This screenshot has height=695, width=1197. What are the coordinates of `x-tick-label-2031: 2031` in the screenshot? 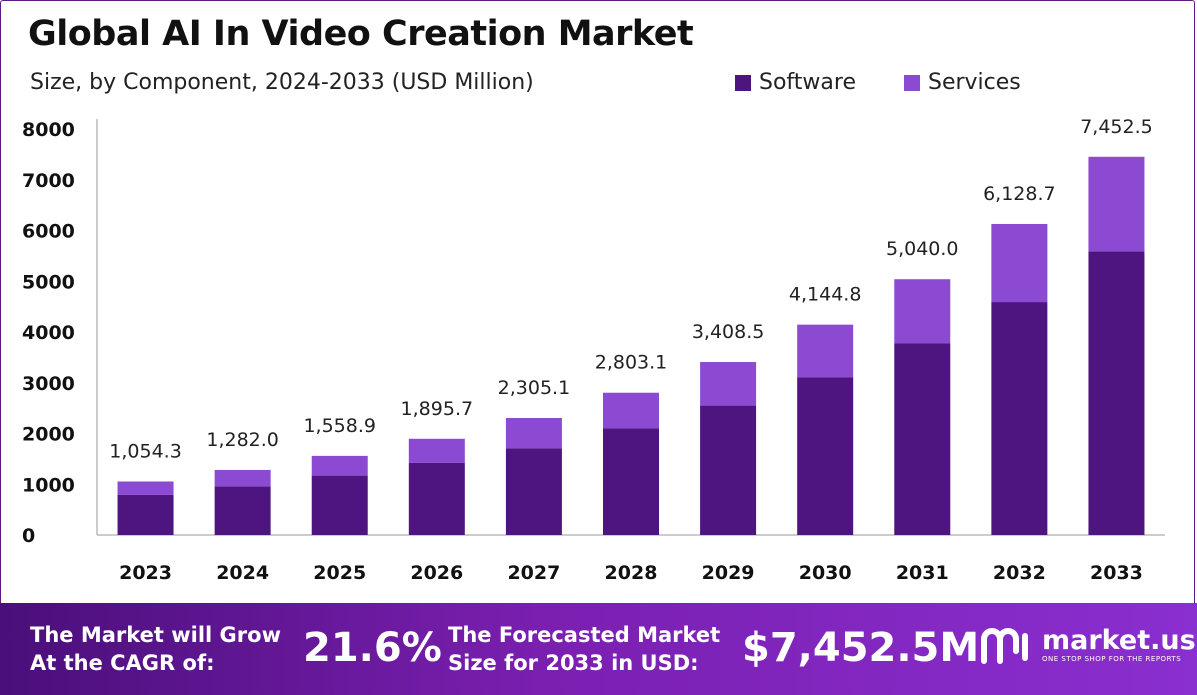 It's located at (922, 573).